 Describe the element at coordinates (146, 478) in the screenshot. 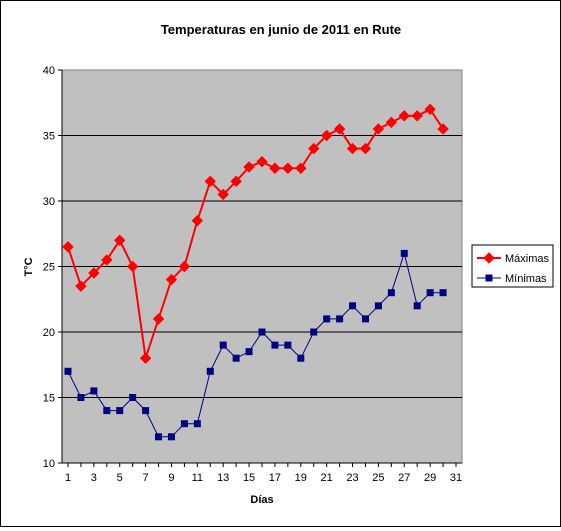

I see `x-tick-label: 7` at that location.